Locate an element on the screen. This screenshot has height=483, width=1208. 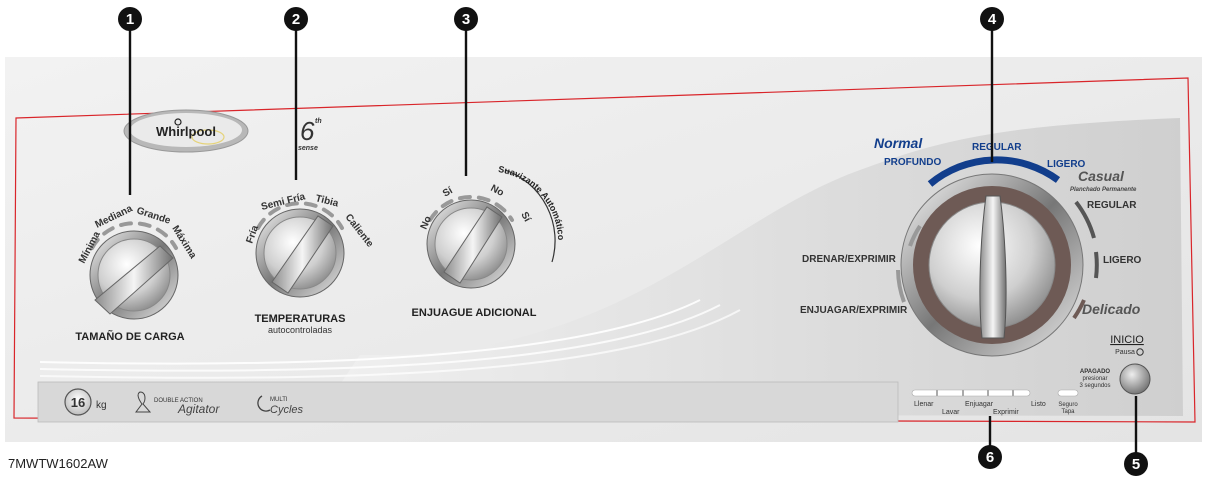
callout-4: 4 is located at coordinates (992, 19).